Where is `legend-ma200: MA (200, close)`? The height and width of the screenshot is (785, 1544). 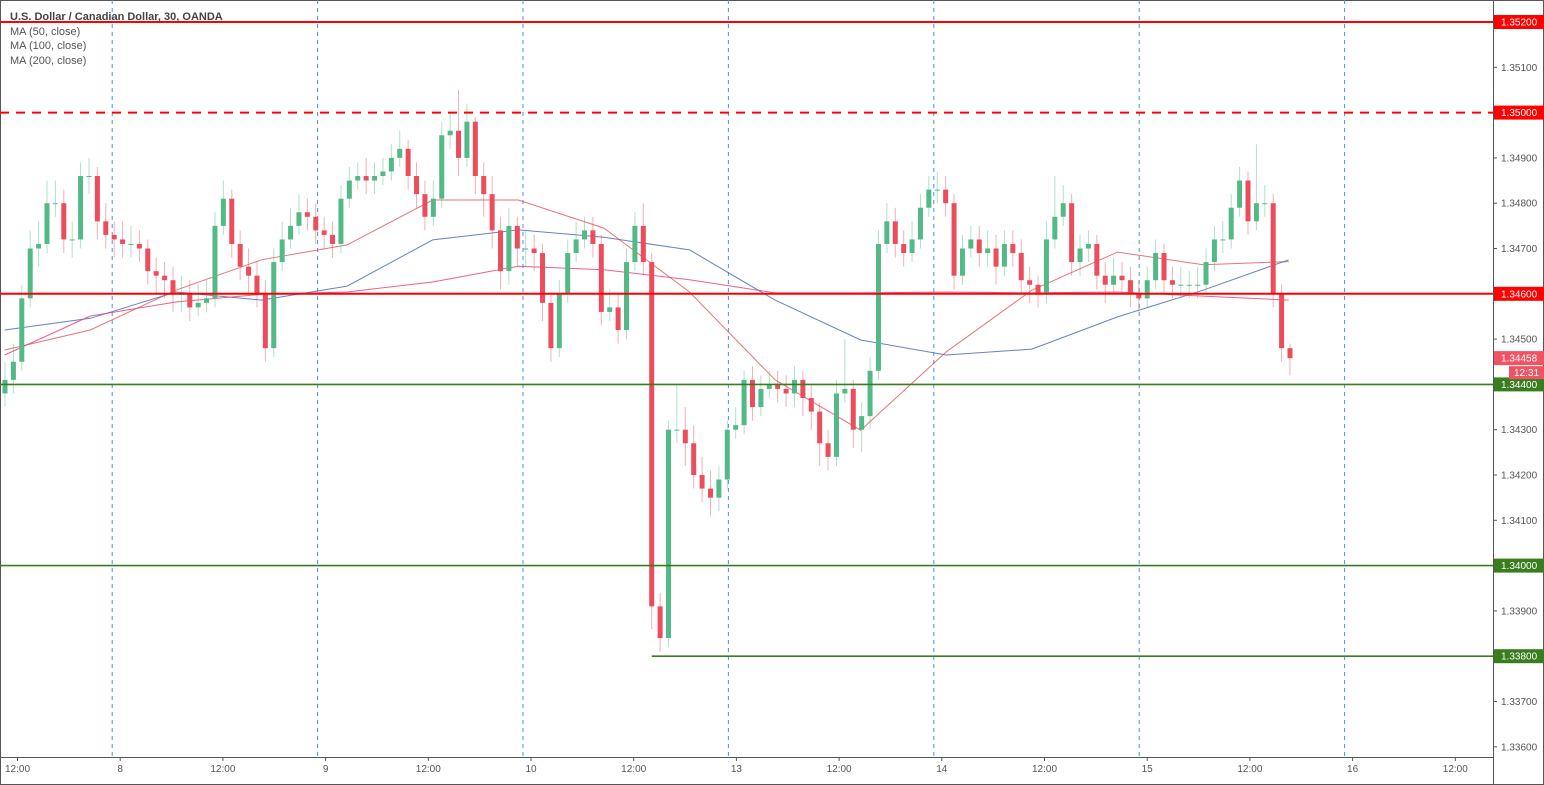 legend-ma200: MA (200, close) is located at coordinates (48, 60).